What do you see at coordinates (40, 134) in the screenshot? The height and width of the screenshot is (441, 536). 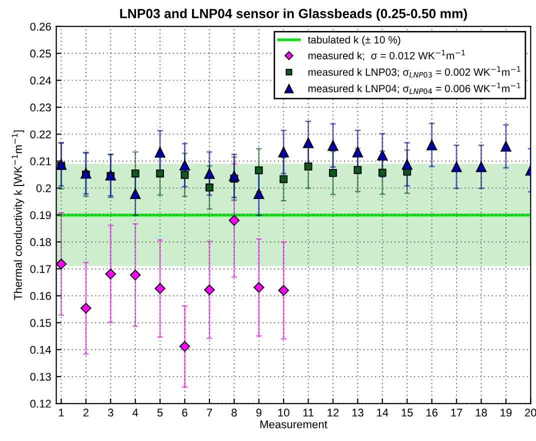 I see `y-tick-label: 0.22` at bounding box center [40, 134].